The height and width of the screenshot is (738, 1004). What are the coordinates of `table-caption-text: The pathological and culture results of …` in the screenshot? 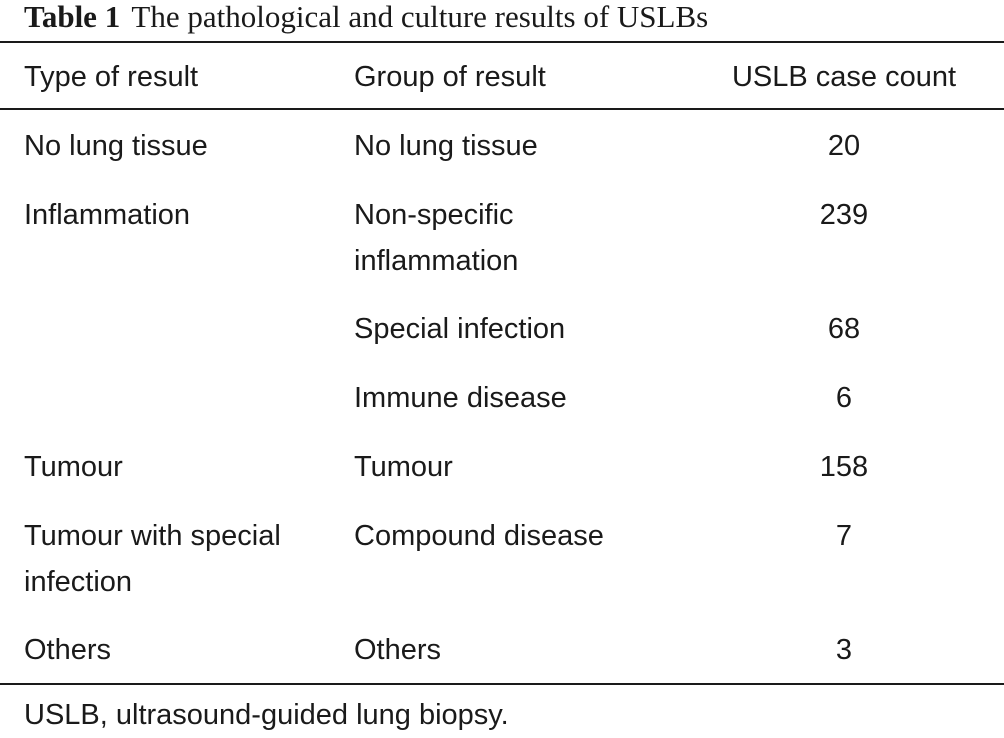 It's located at (420, 17).